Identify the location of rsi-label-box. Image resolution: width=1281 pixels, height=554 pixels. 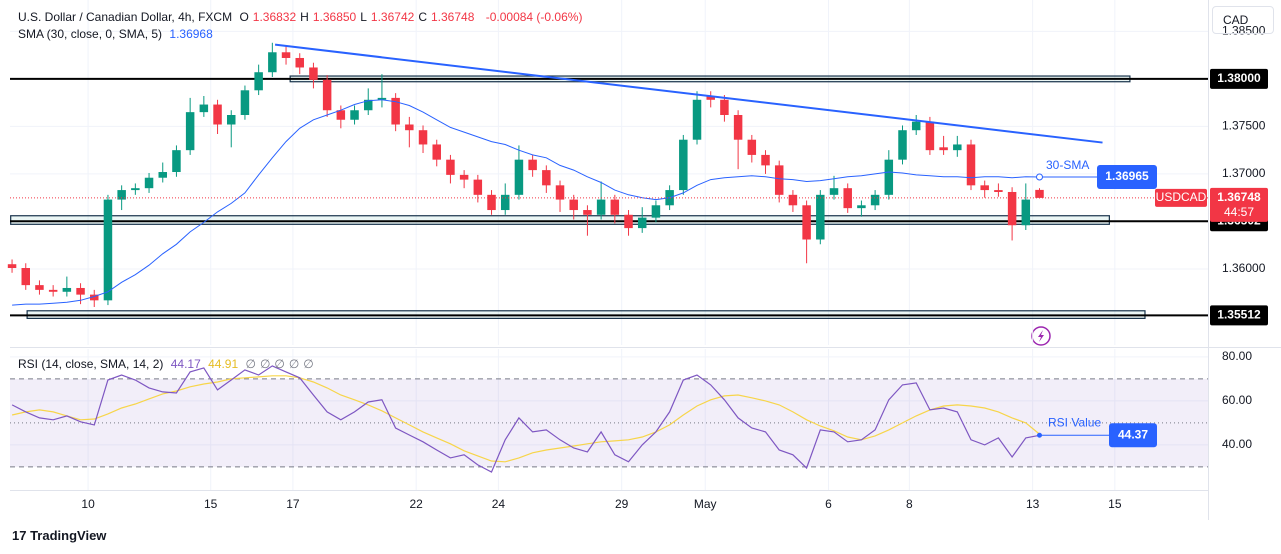
(1133, 435).